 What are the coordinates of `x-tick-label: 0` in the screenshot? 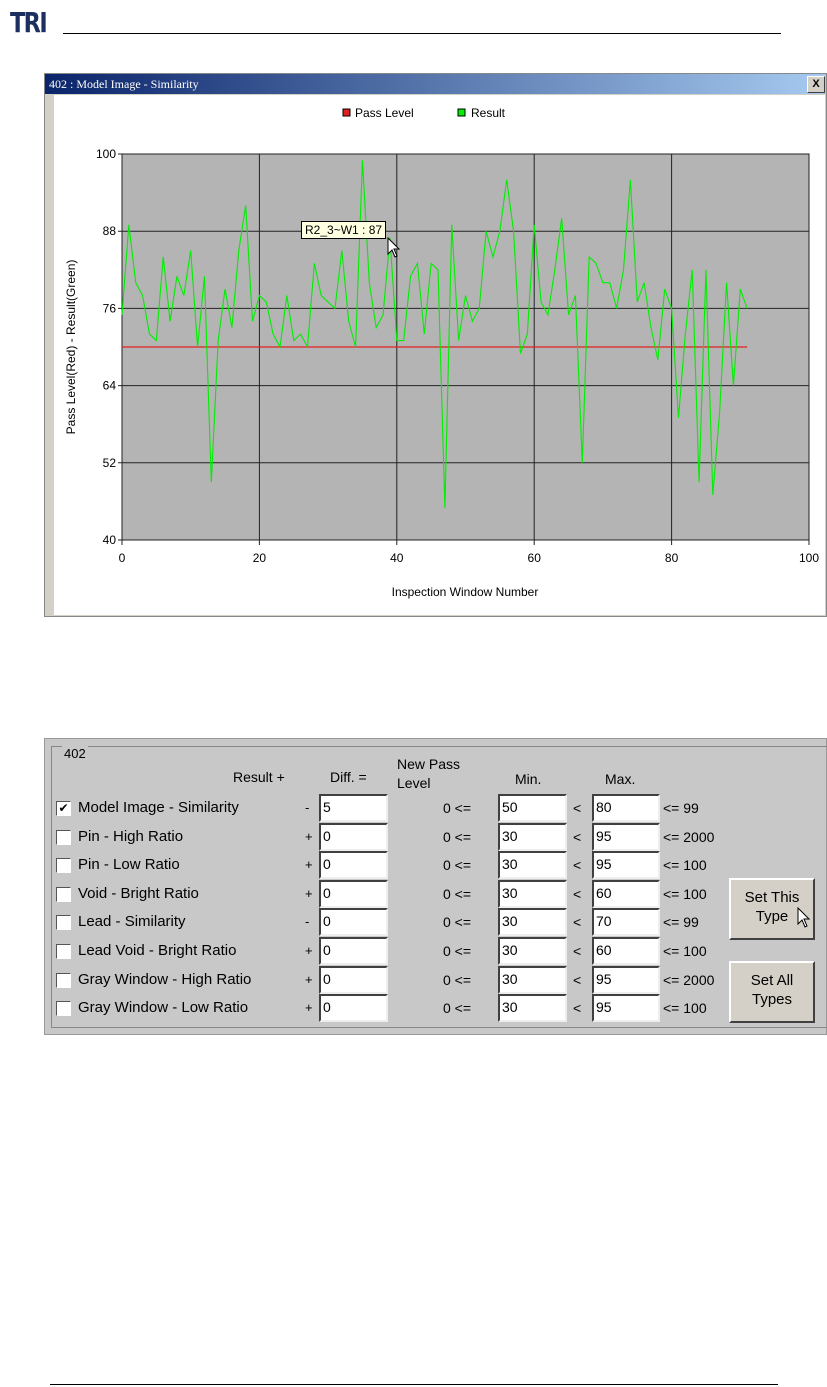 It's located at (122, 558).